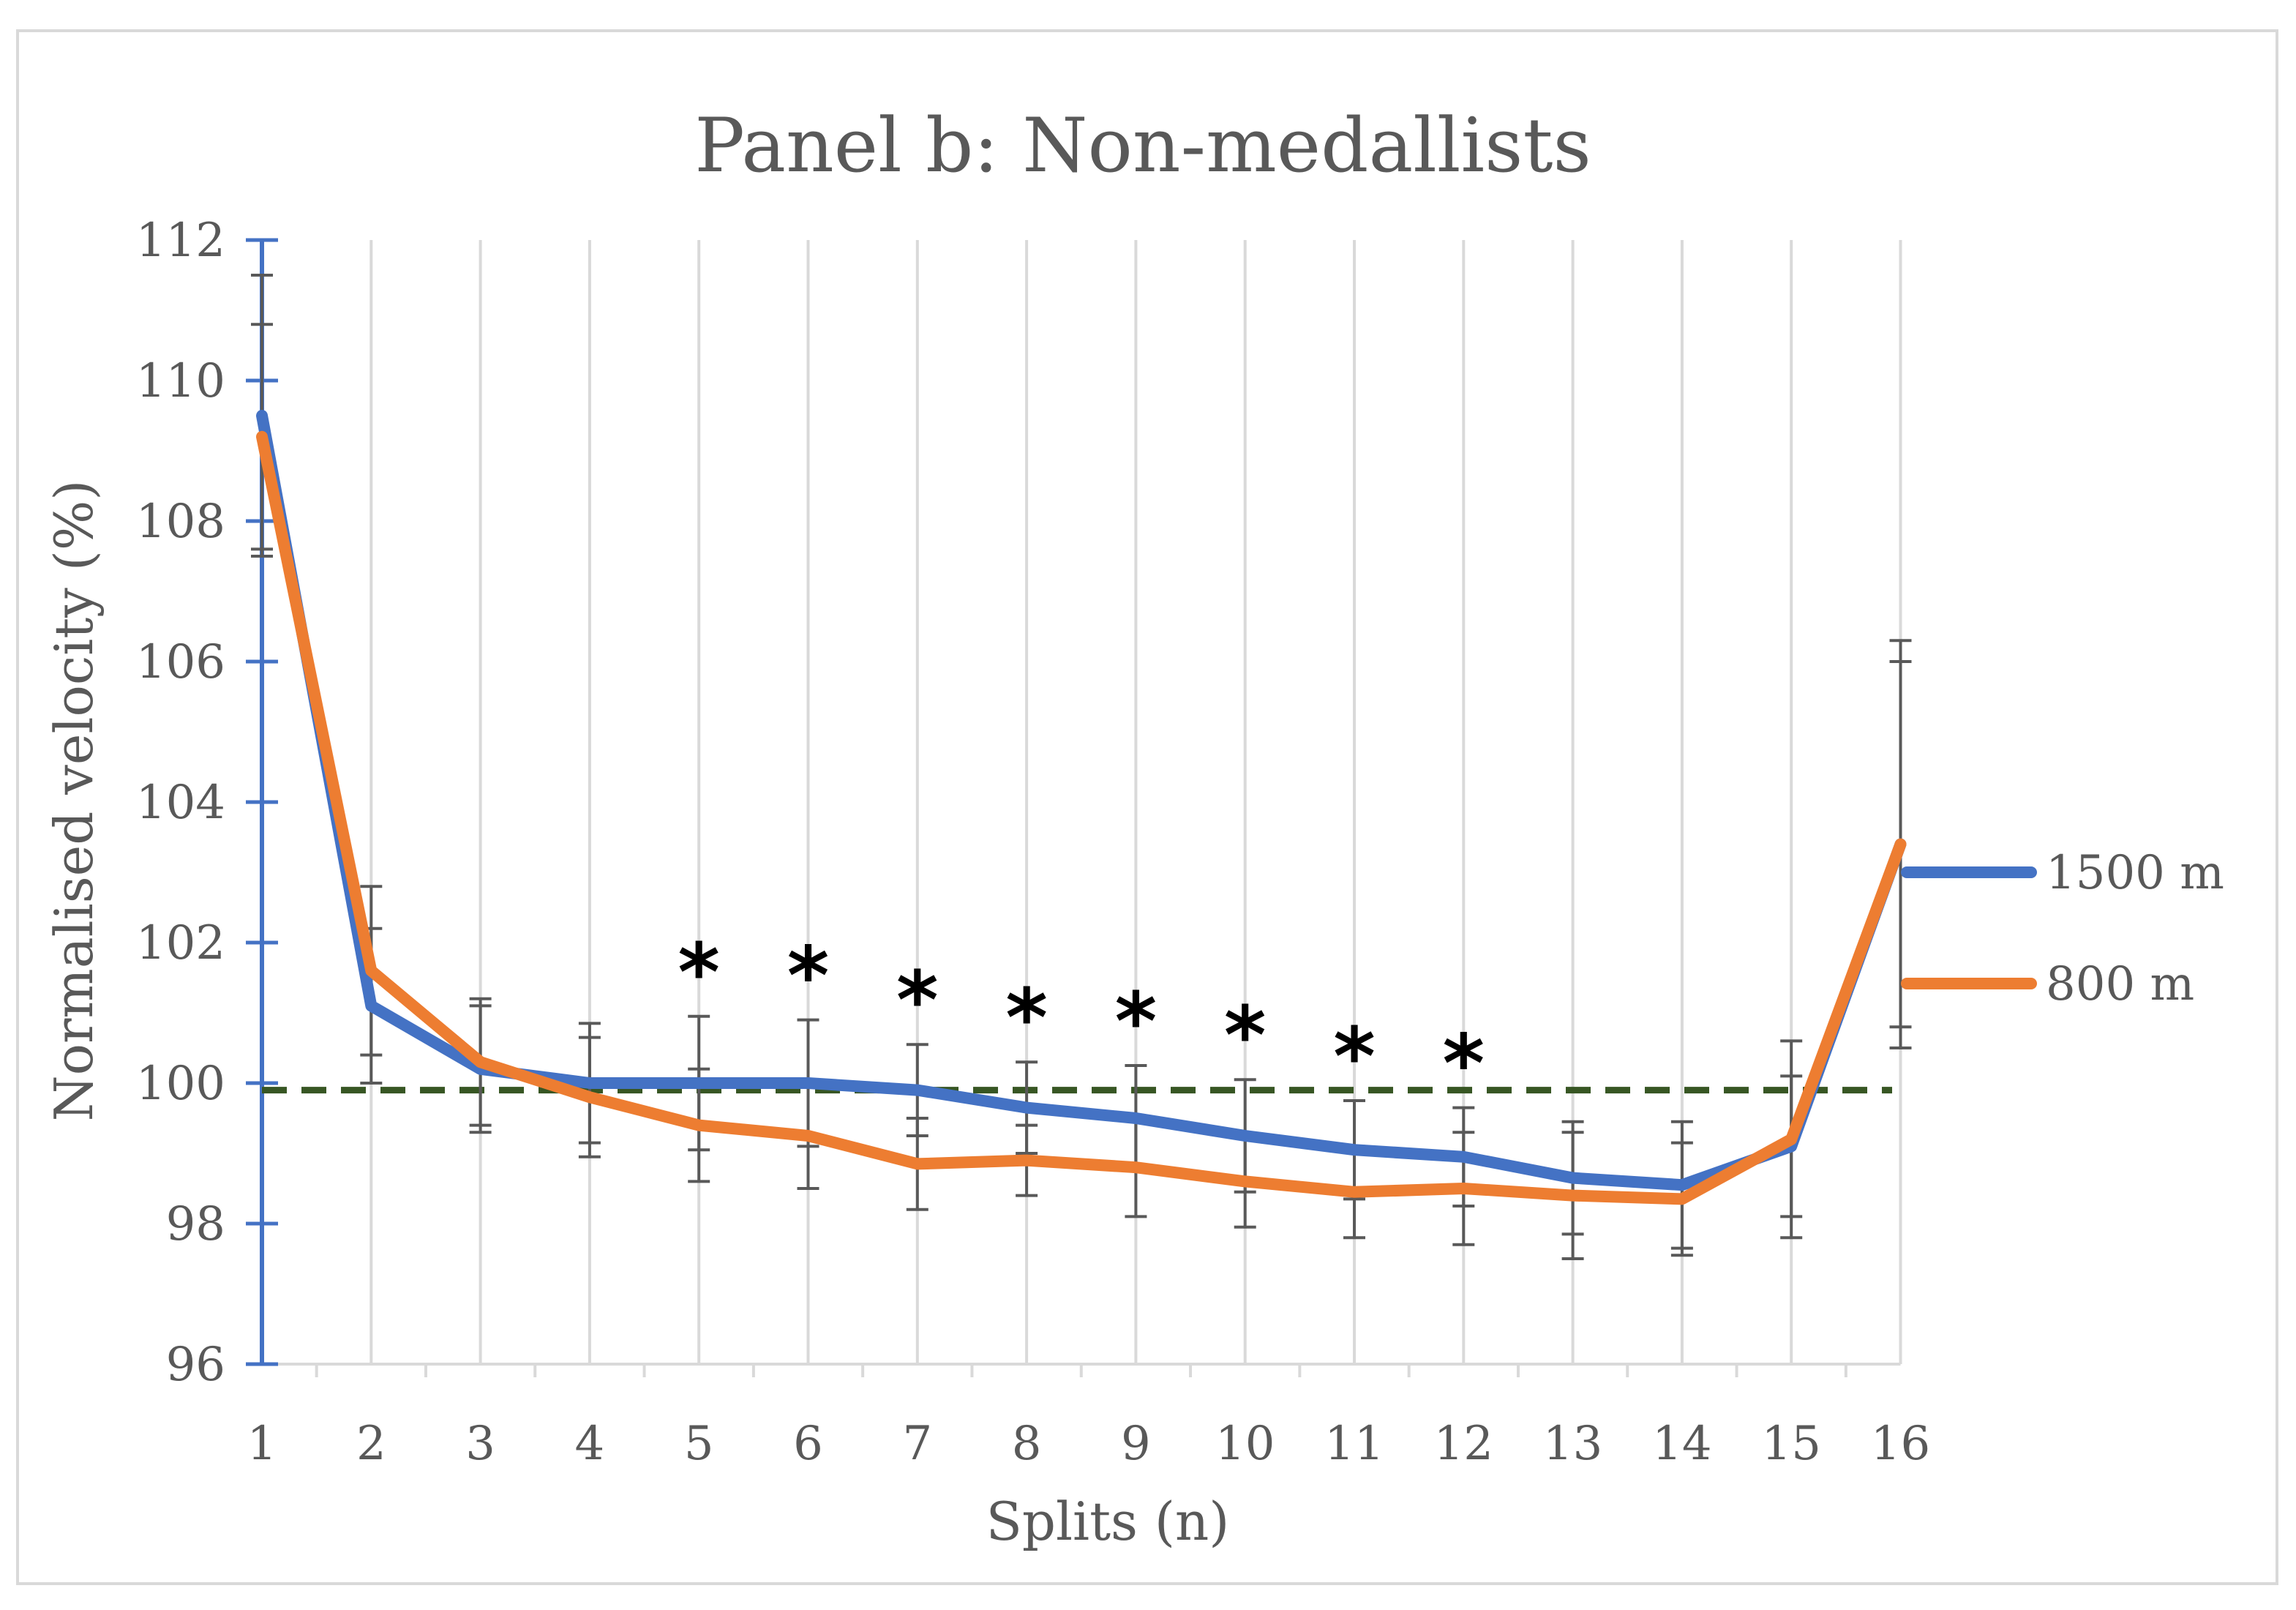 Image resolution: width=2296 pixels, height=1610 pixels. What do you see at coordinates (181, 241) in the screenshot?
I see `y-tick-label-112: 112` at bounding box center [181, 241].